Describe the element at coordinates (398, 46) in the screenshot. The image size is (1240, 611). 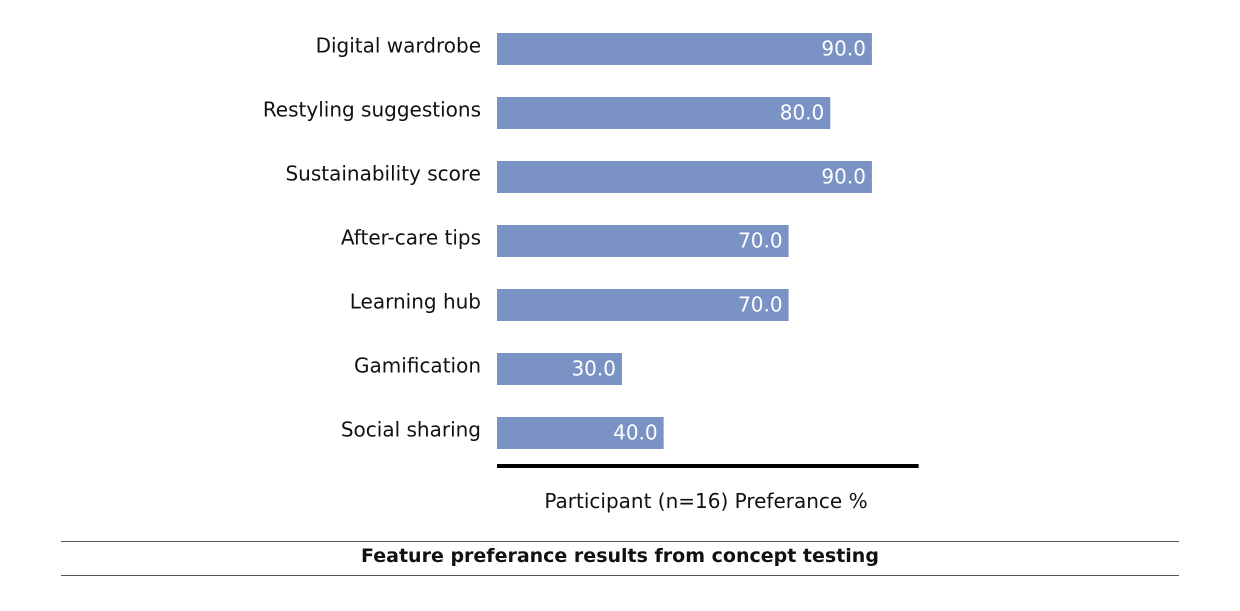
I see `category-label: Digital wardrobe` at that location.